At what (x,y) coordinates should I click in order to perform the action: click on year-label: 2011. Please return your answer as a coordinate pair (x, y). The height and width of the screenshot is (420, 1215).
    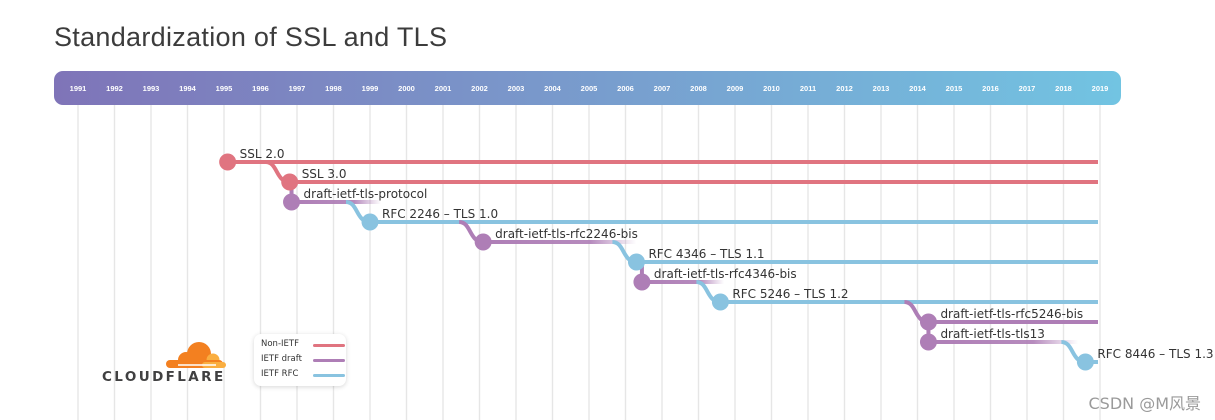
    Looking at the image, I should click on (808, 88).